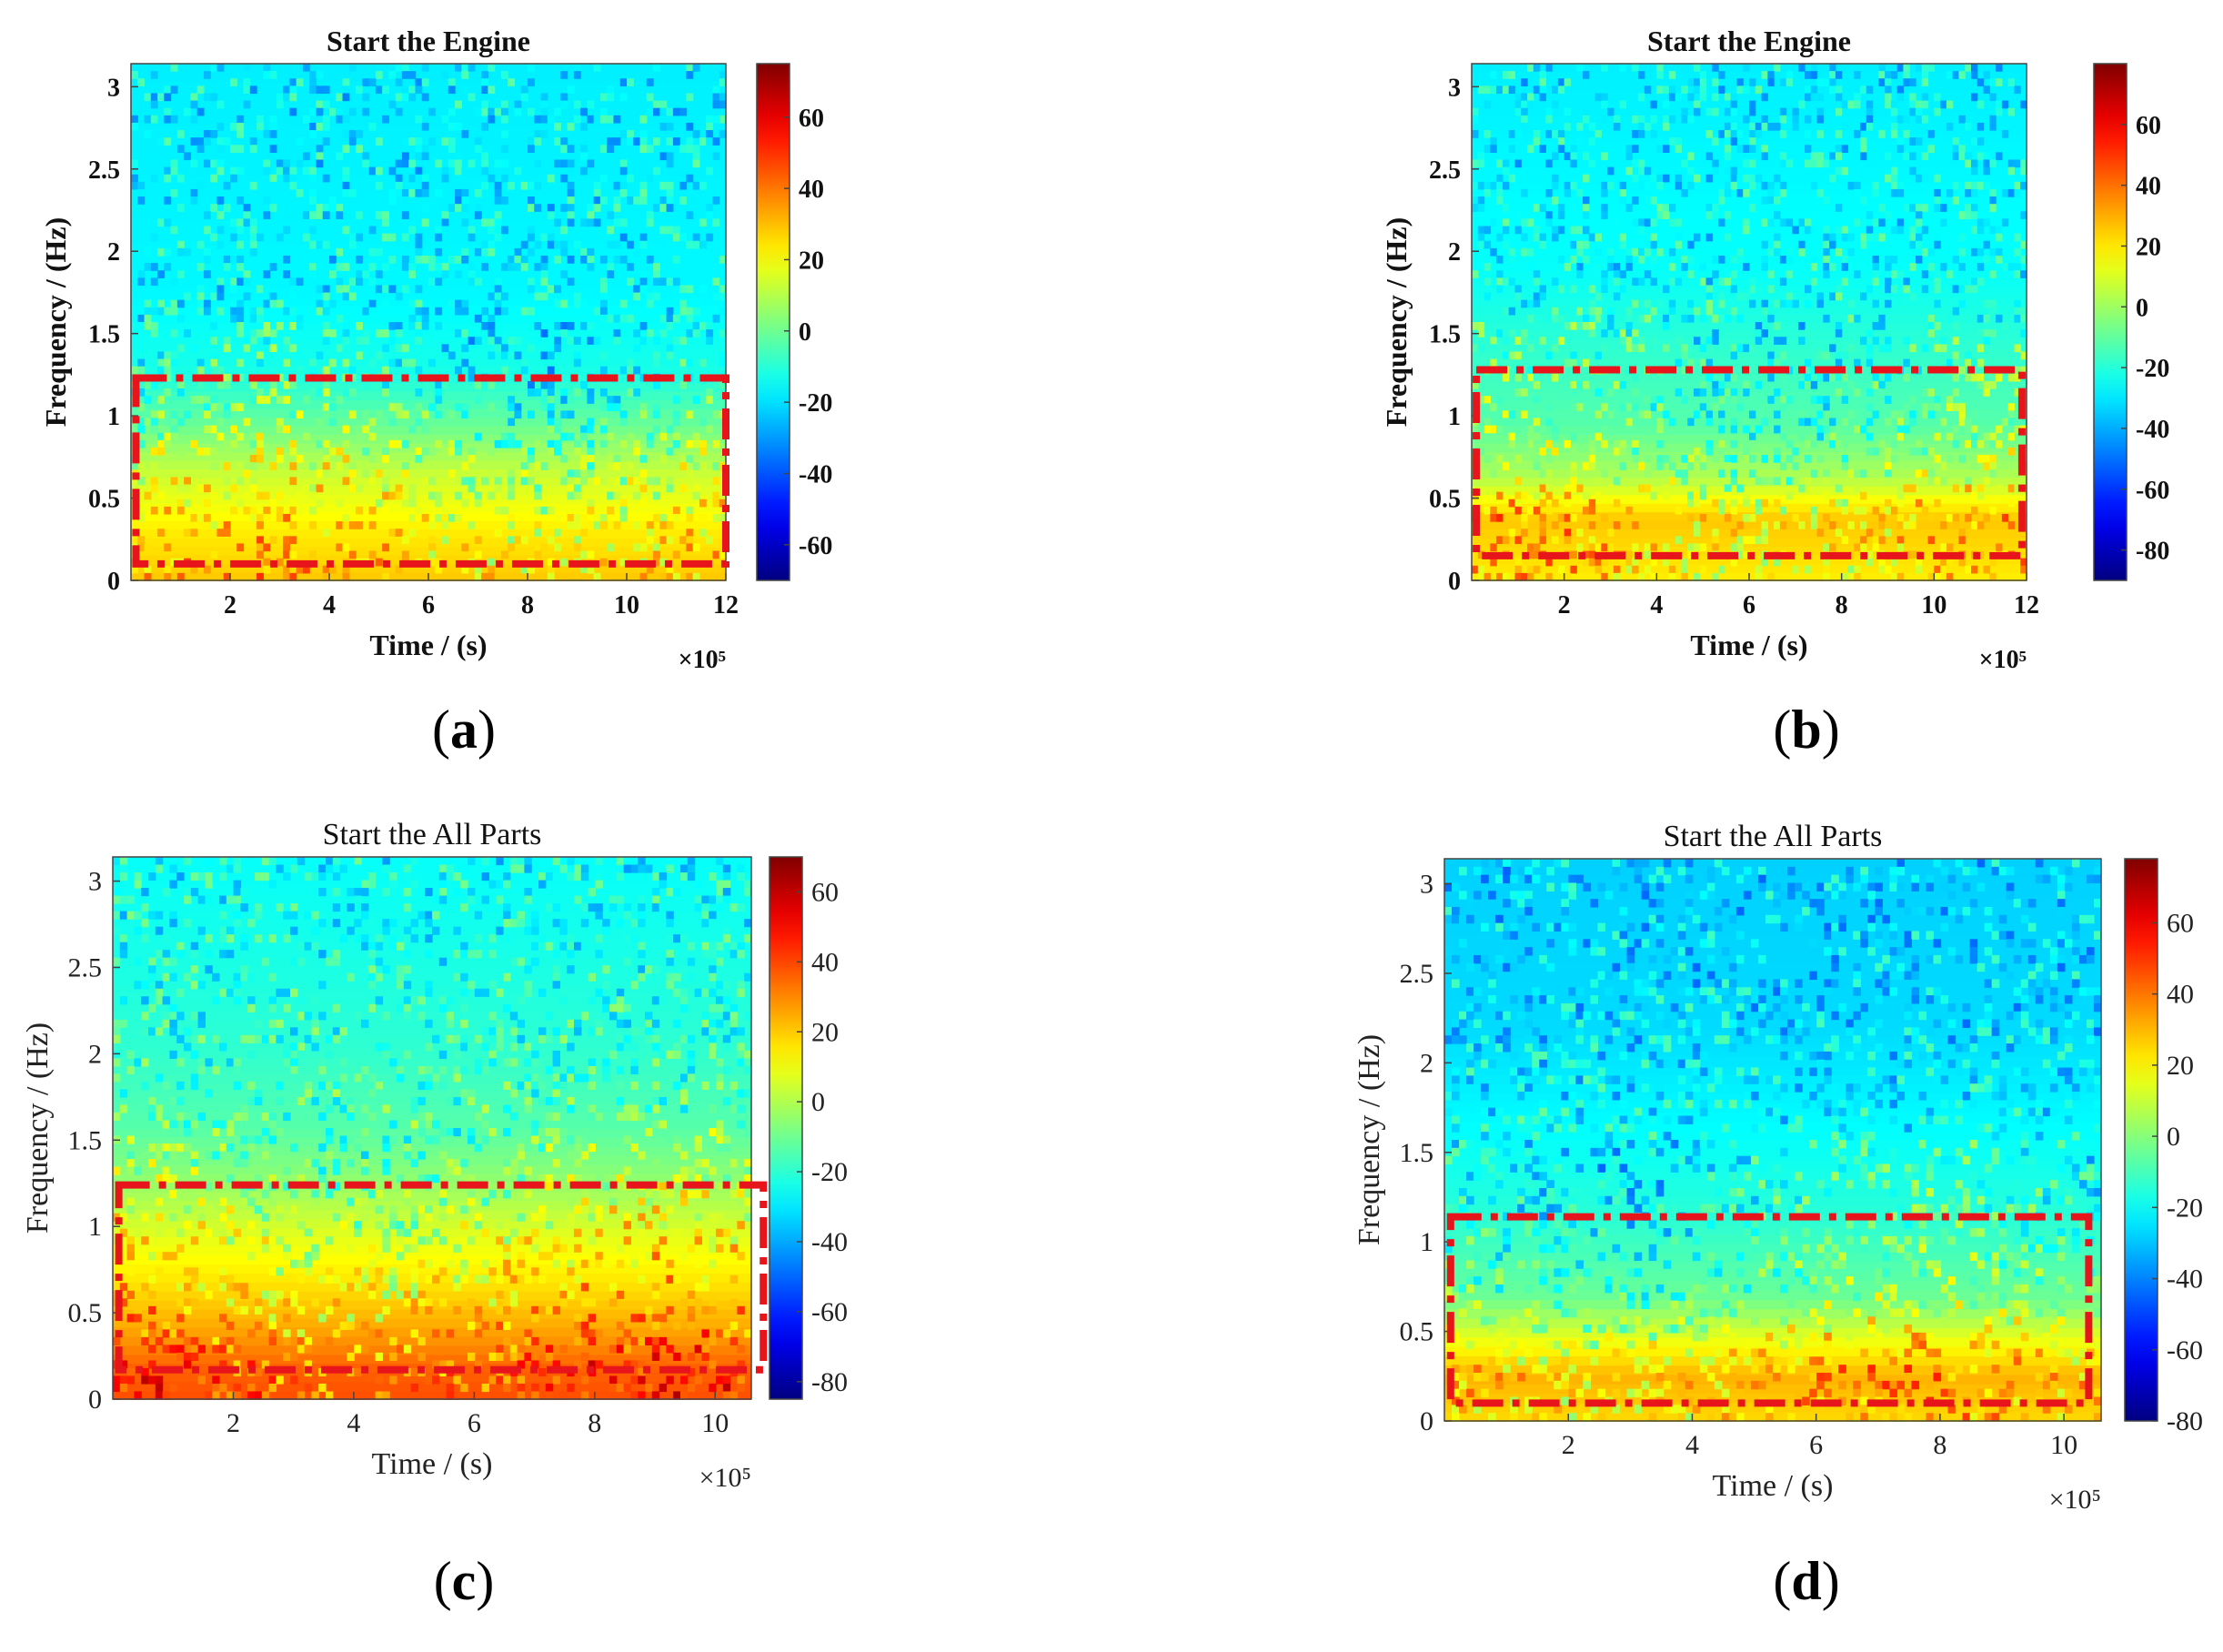 The height and width of the screenshot is (1652, 2223). Describe the element at coordinates (230, 605) in the screenshot. I see `x-tick-label: 2` at that location.